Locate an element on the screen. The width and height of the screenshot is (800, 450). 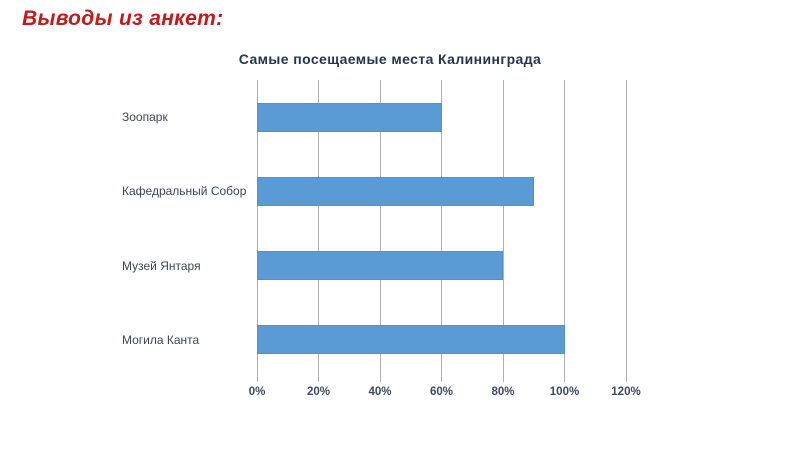
slide-heading: Выводы из анкет: is located at coordinates (123, 18).